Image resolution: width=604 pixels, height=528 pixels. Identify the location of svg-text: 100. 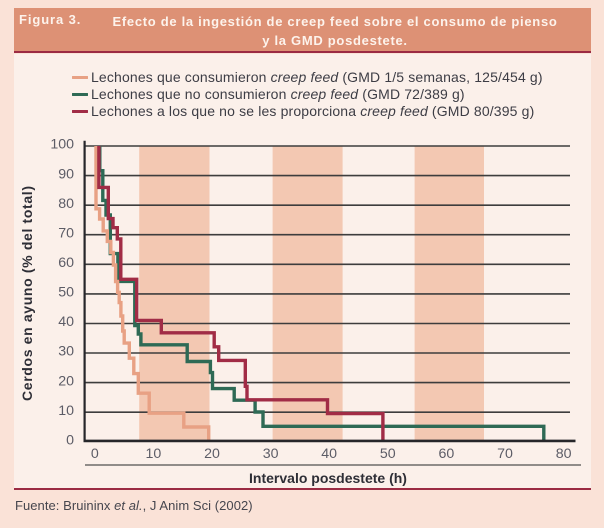
(62, 145).